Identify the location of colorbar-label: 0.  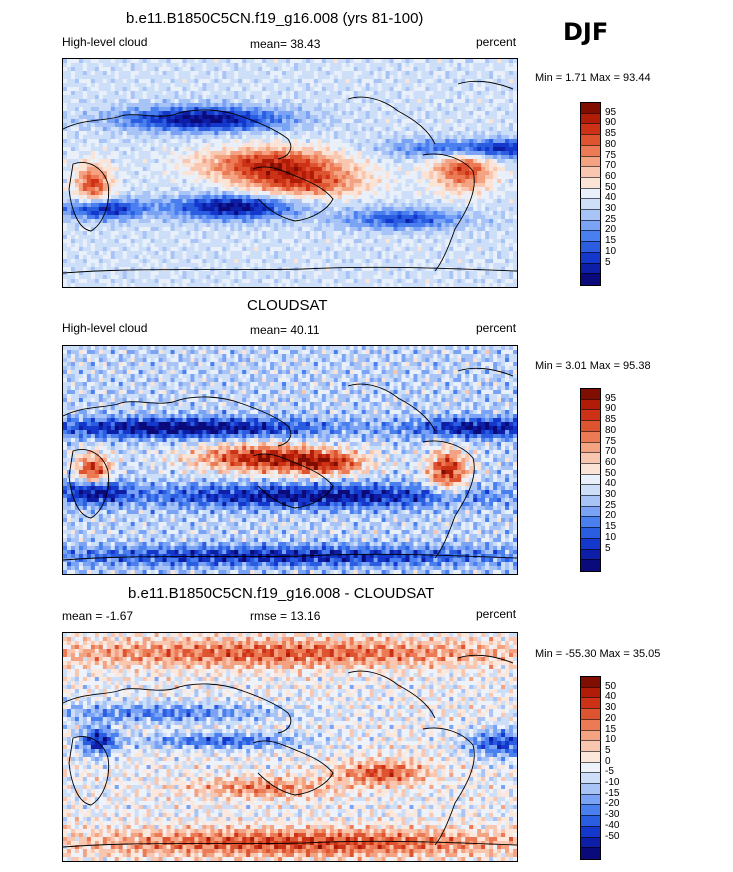
(608, 761).